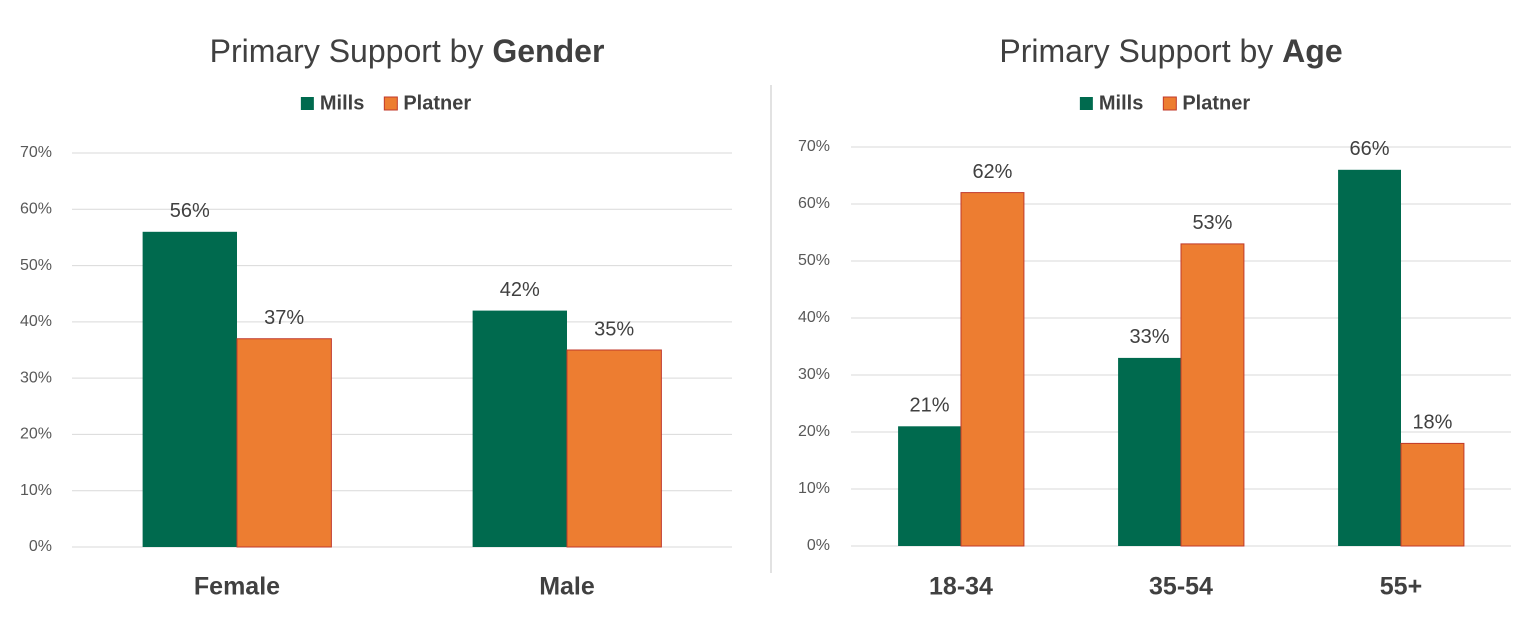 The height and width of the screenshot is (632, 1536). What do you see at coordinates (284, 318) in the screenshot?
I see `value-label: 37%` at bounding box center [284, 318].